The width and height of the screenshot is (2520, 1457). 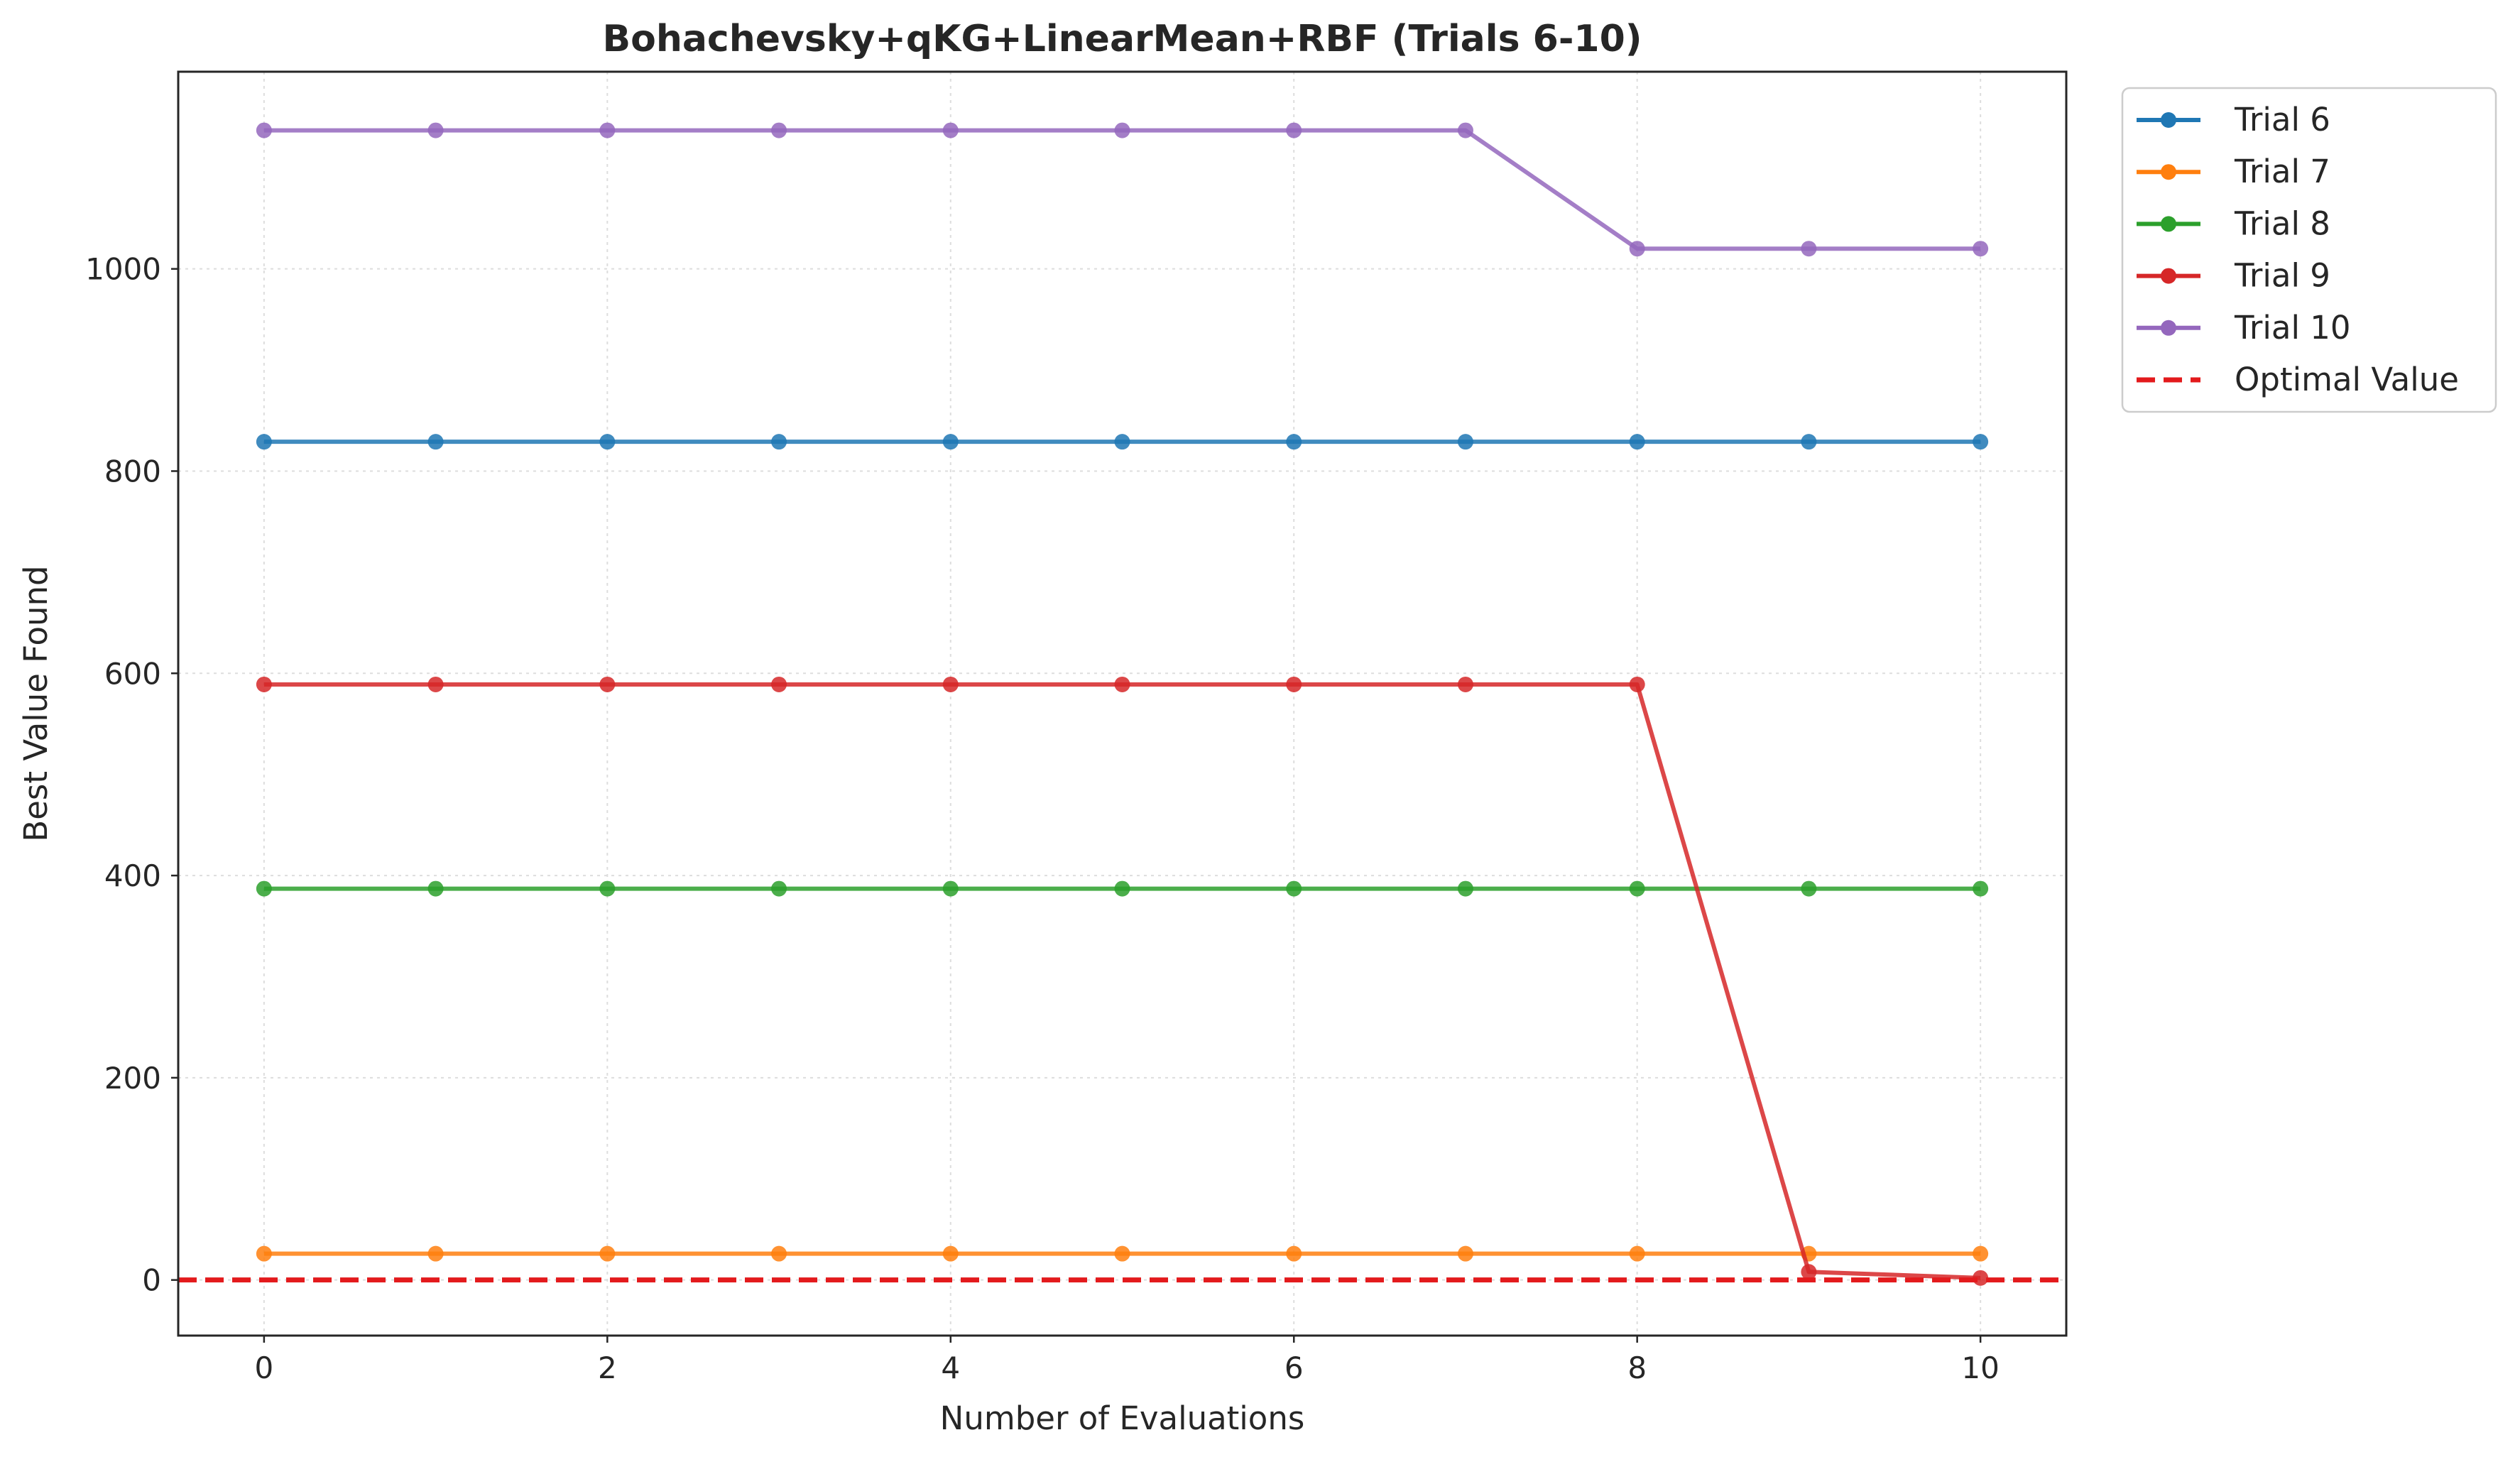 I want to click on legend-item: Trial 10, so click(x=2244, y=327).